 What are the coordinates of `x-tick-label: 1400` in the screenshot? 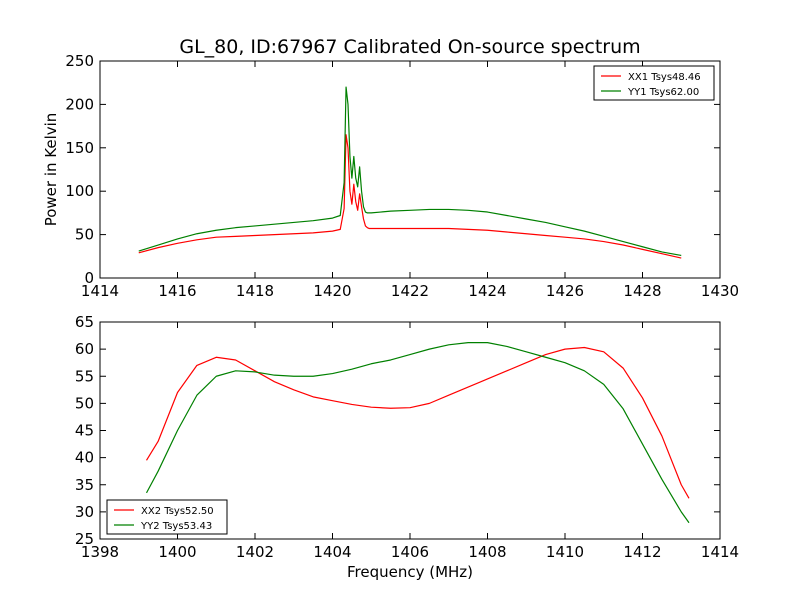 It's located at (177, 552).